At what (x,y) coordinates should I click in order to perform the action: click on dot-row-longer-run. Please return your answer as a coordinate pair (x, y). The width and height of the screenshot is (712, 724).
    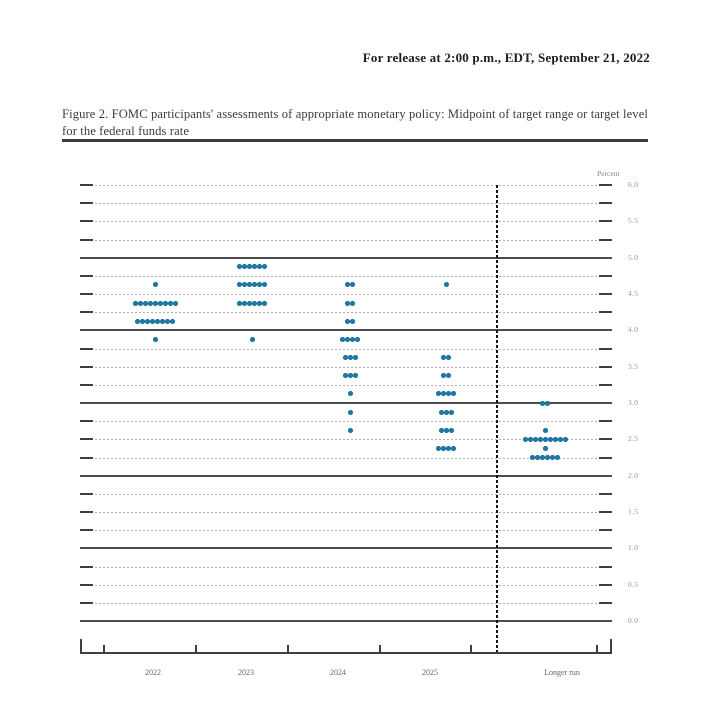
    Looking at the image, I should click on (545, 448).